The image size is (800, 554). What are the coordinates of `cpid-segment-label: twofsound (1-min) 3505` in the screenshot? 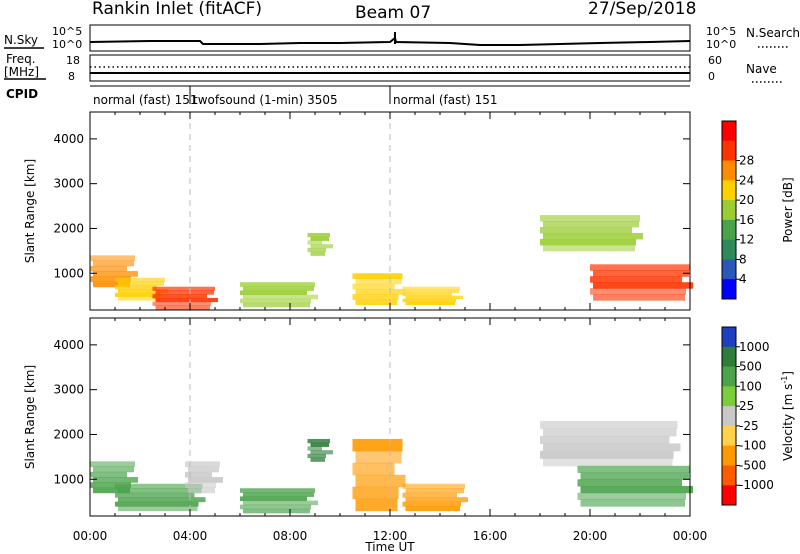 It's located at (265, 100).